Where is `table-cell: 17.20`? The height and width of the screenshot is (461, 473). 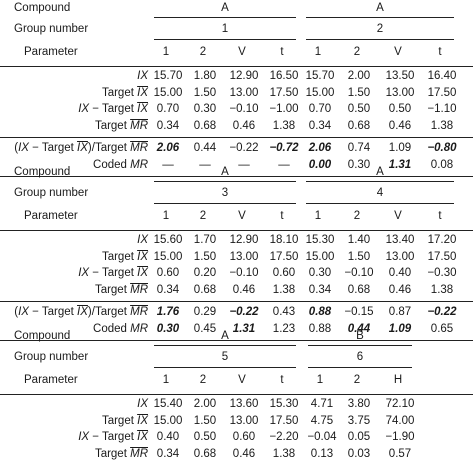 table-cell: 17.20 is located at coordinates (442, 240).